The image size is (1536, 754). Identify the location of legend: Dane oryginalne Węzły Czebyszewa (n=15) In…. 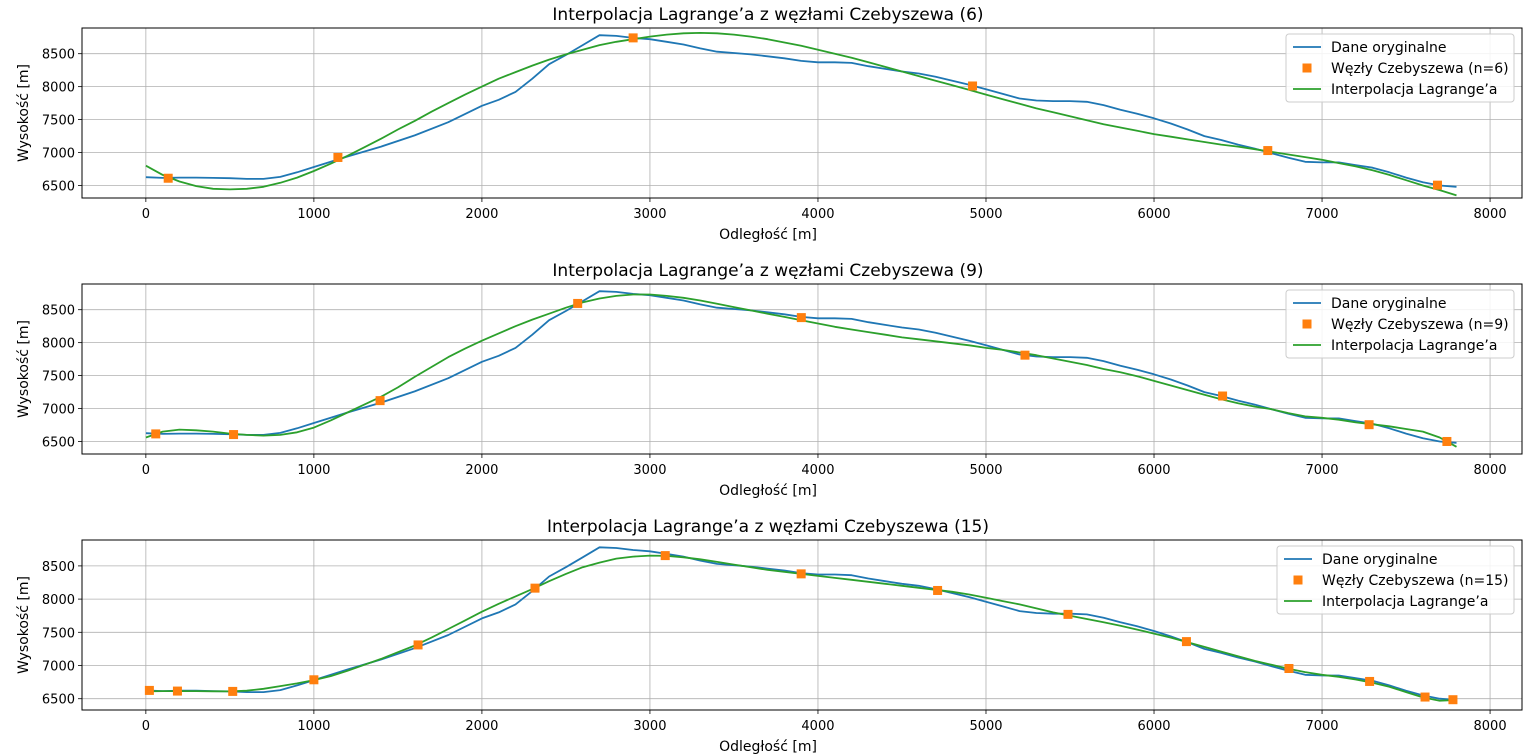
(1395, 580).